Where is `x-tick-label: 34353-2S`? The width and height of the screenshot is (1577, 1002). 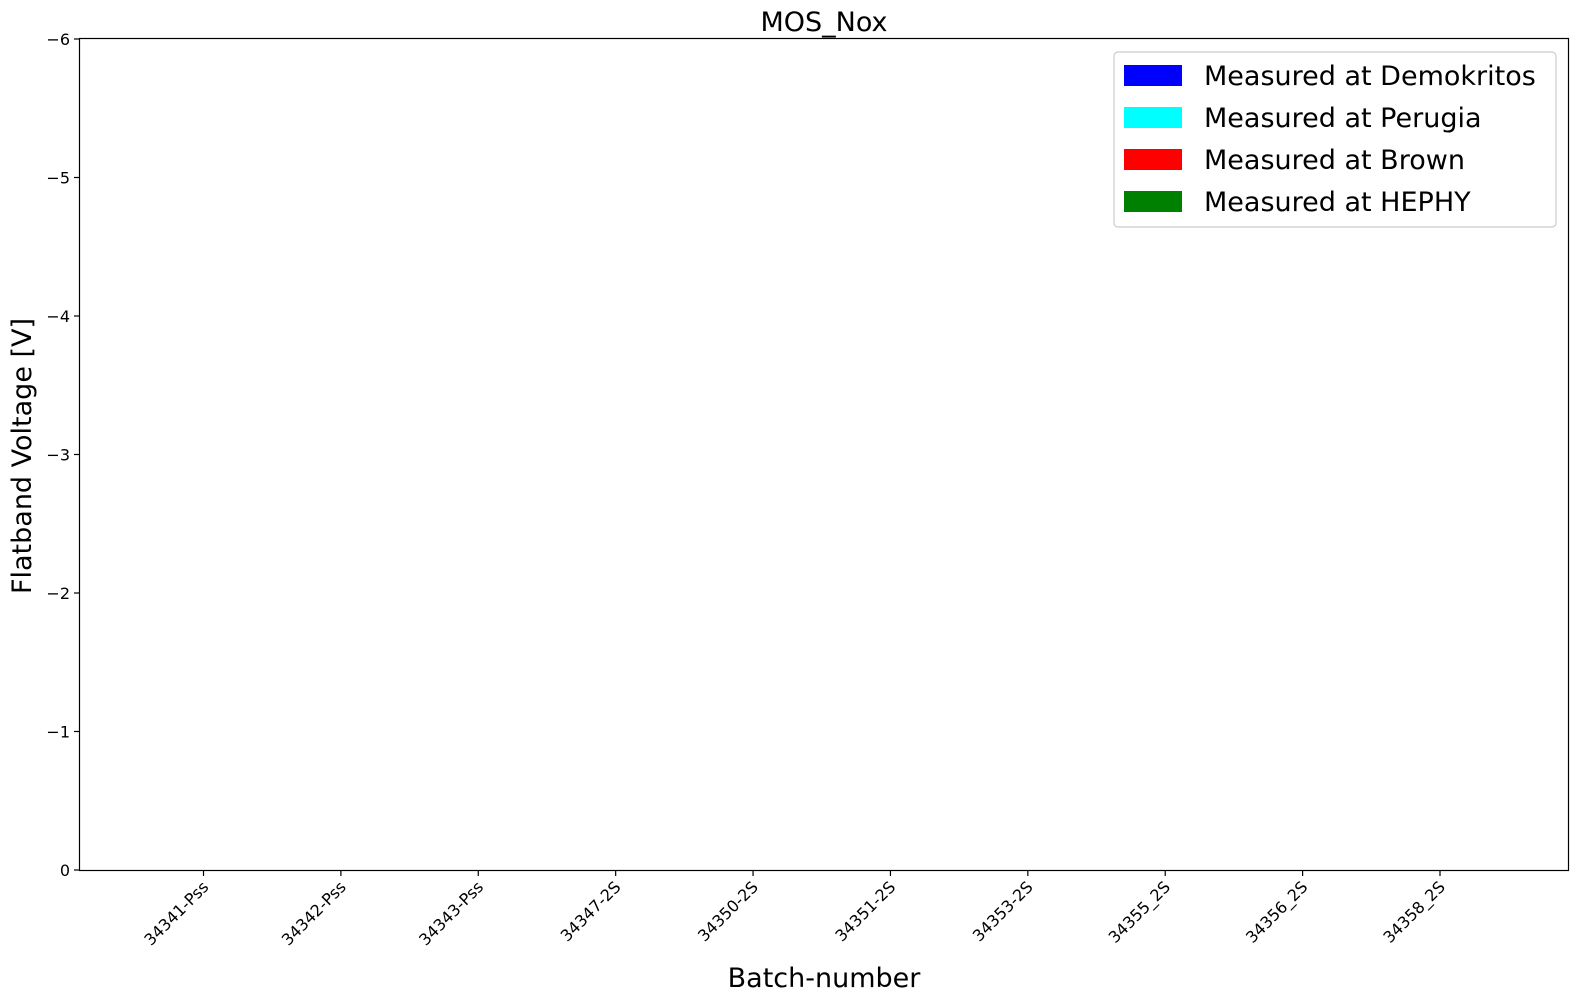
x-tick-label: 34353-2S is located at coordinates (1003, 911).